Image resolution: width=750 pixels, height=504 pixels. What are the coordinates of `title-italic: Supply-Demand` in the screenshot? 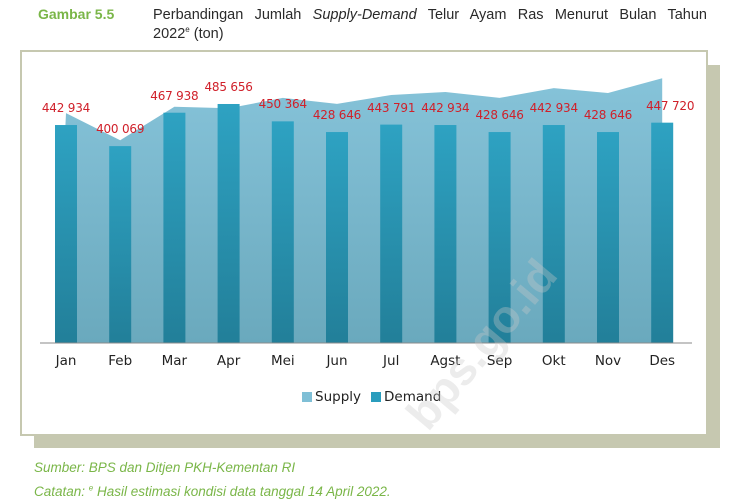 It's located at (364, 15).